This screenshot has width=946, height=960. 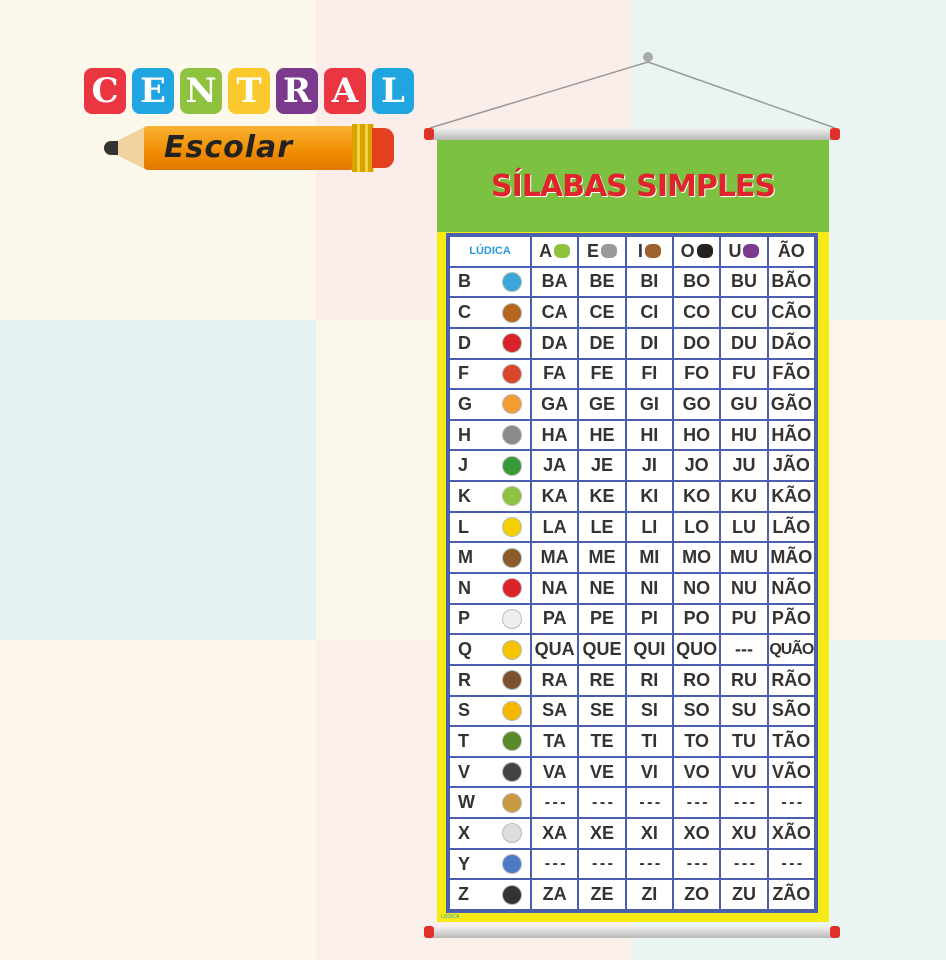 What do you see at coordinates (512, 557) in the screenshot?
I see `monkey-icon` at bounding box center [512, 557].